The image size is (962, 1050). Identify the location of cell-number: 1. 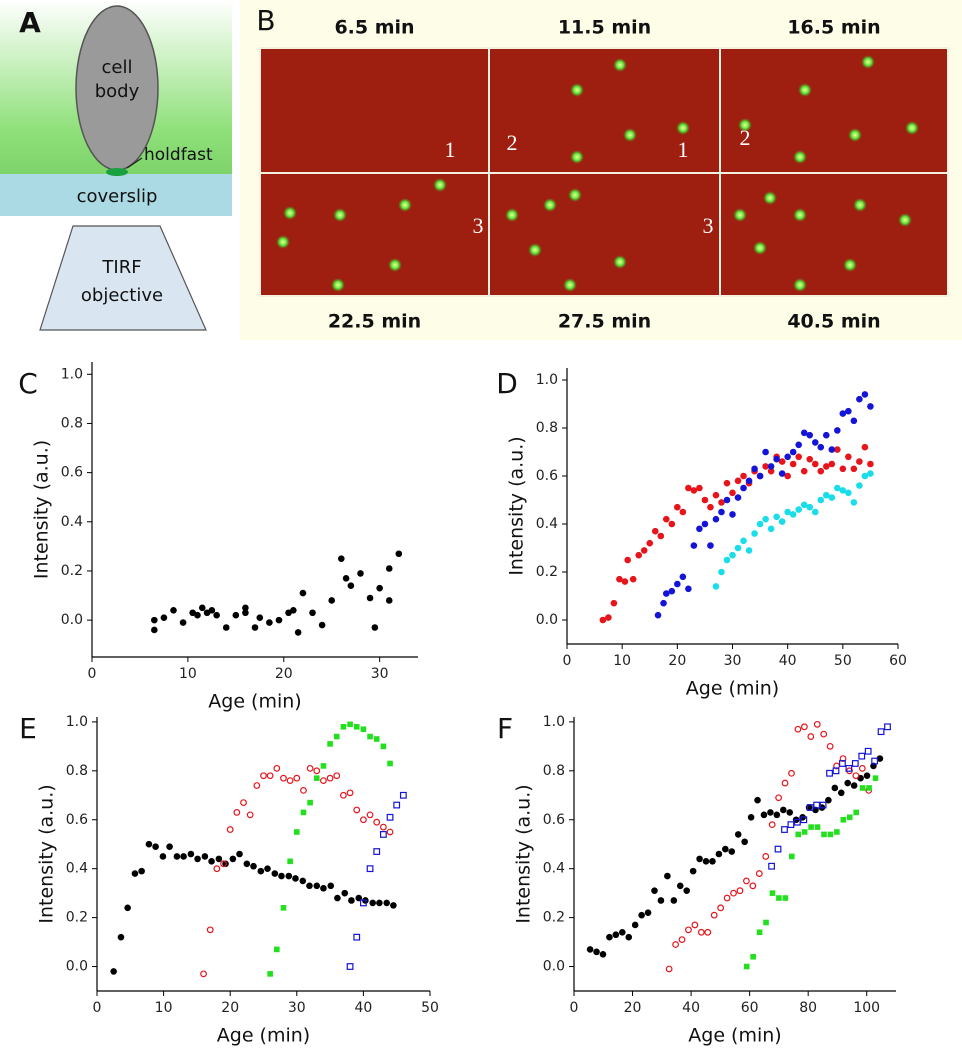
(450, 149).